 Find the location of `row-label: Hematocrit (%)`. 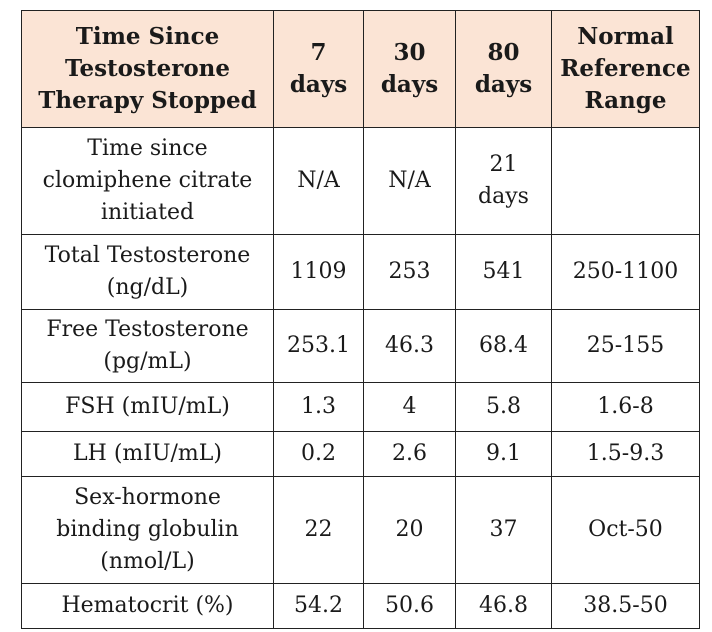

row-label: Hematocrit (%) is located at coordinates (147, 606).